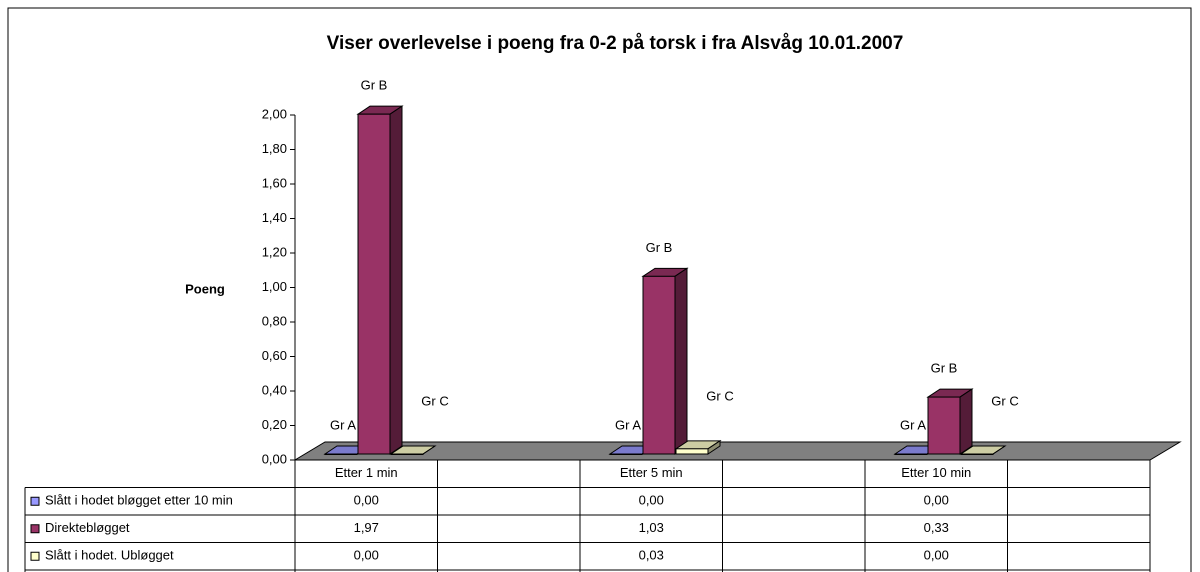  What do you see at coordinates (274, 355) in the screenshot?
I see `y-tick-label: 0,60` at bounding box center [274, 355].